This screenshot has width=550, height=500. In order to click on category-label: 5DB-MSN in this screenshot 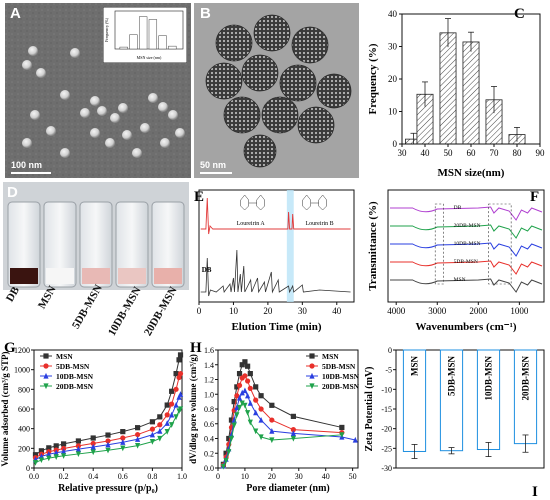, I will do `click(452, 376)`.